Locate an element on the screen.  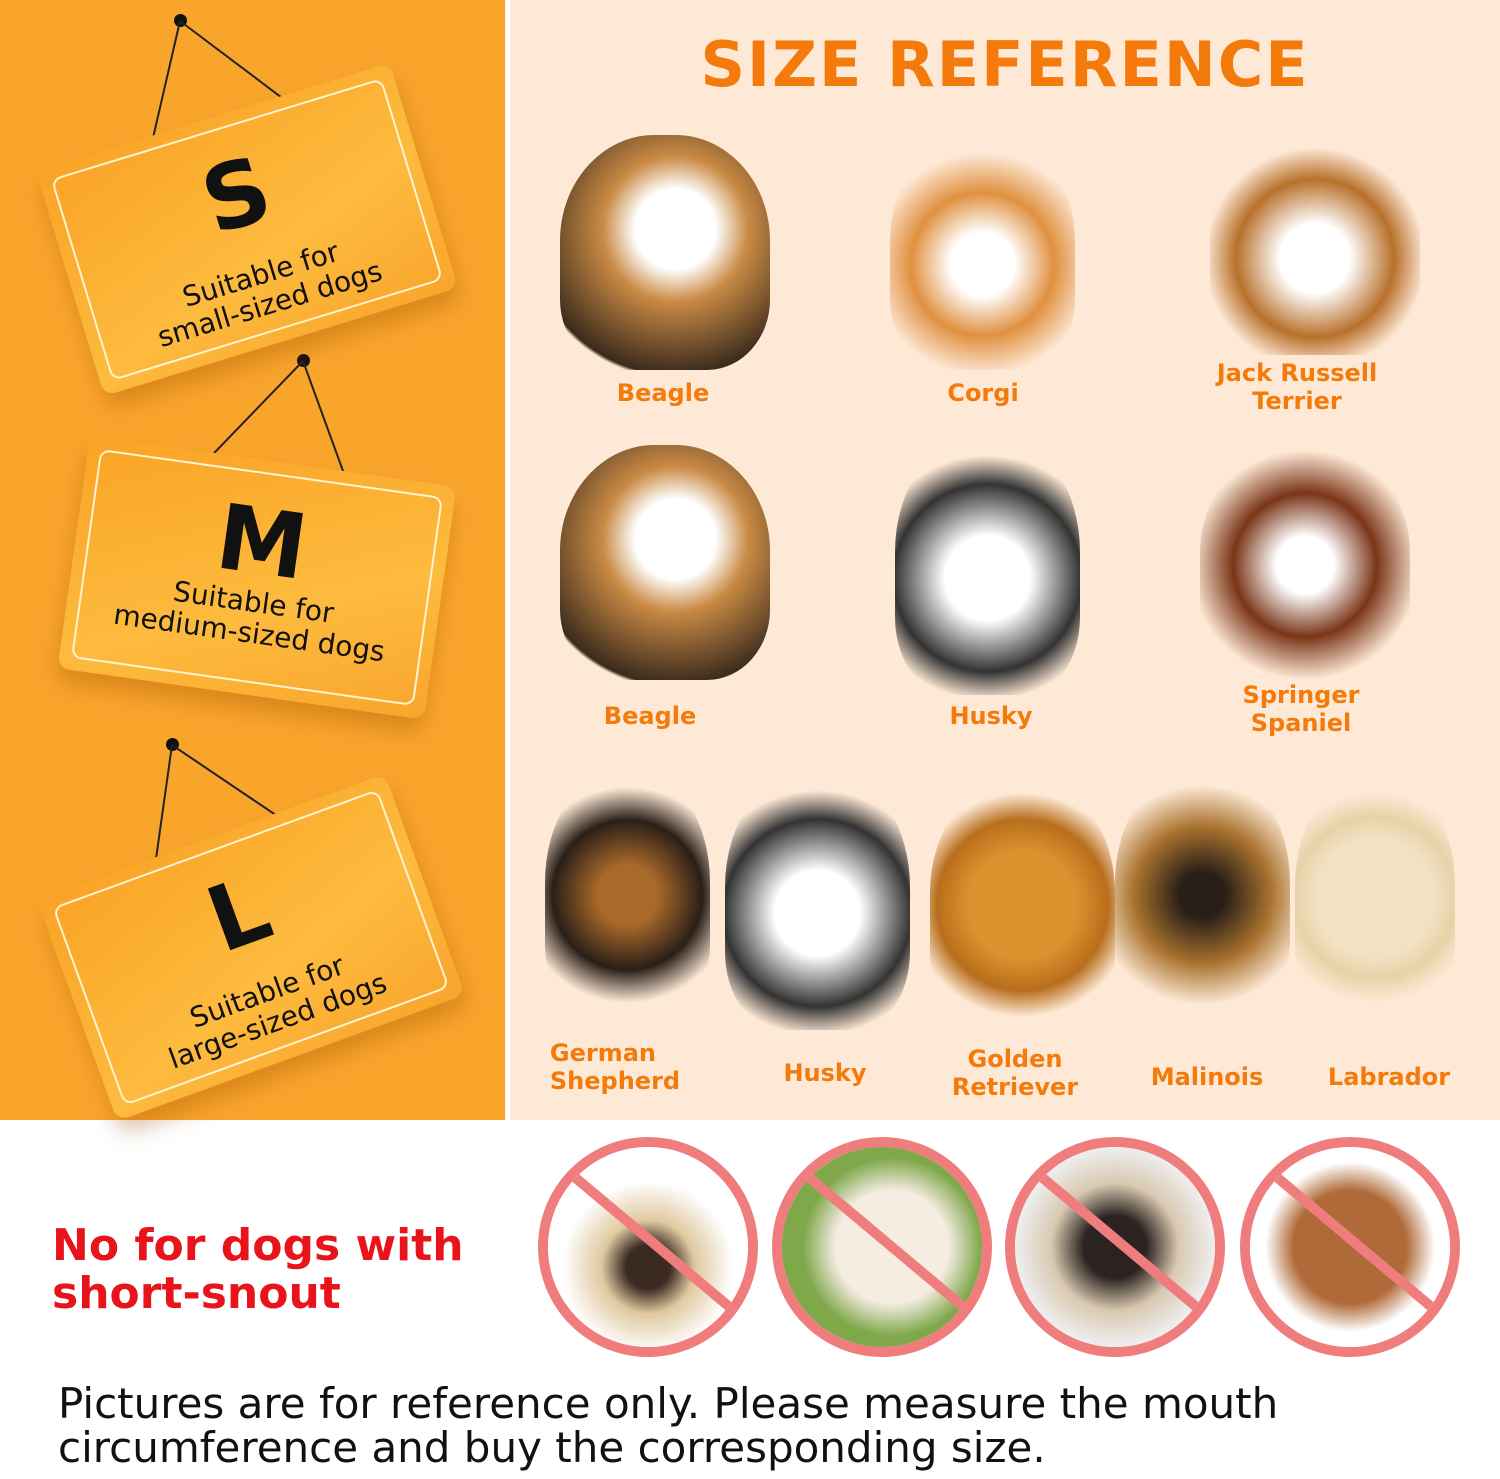
no-poodle-icon is located at coordinates (1350, 1247).